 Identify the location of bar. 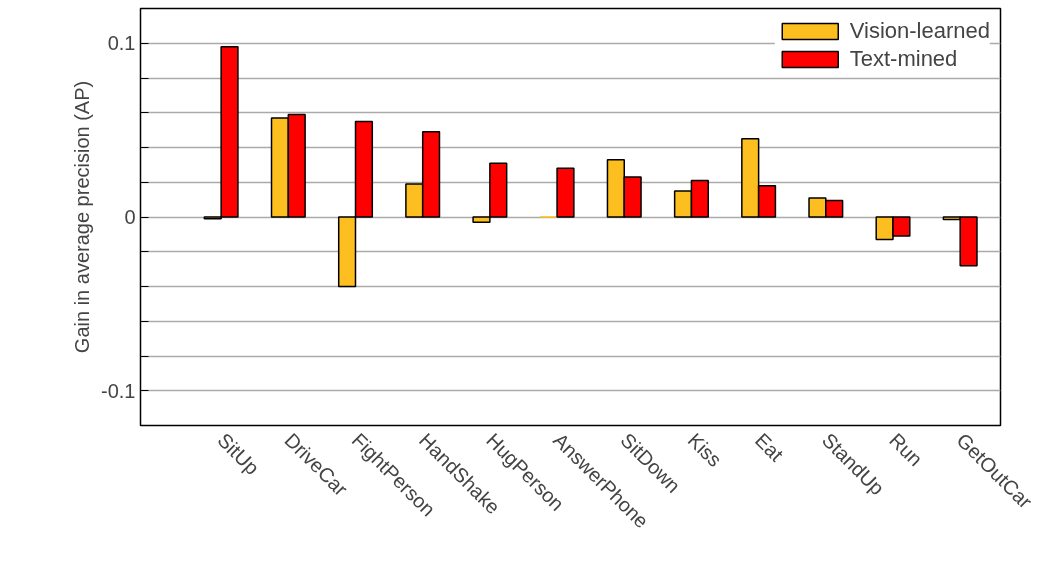
(565, 192).